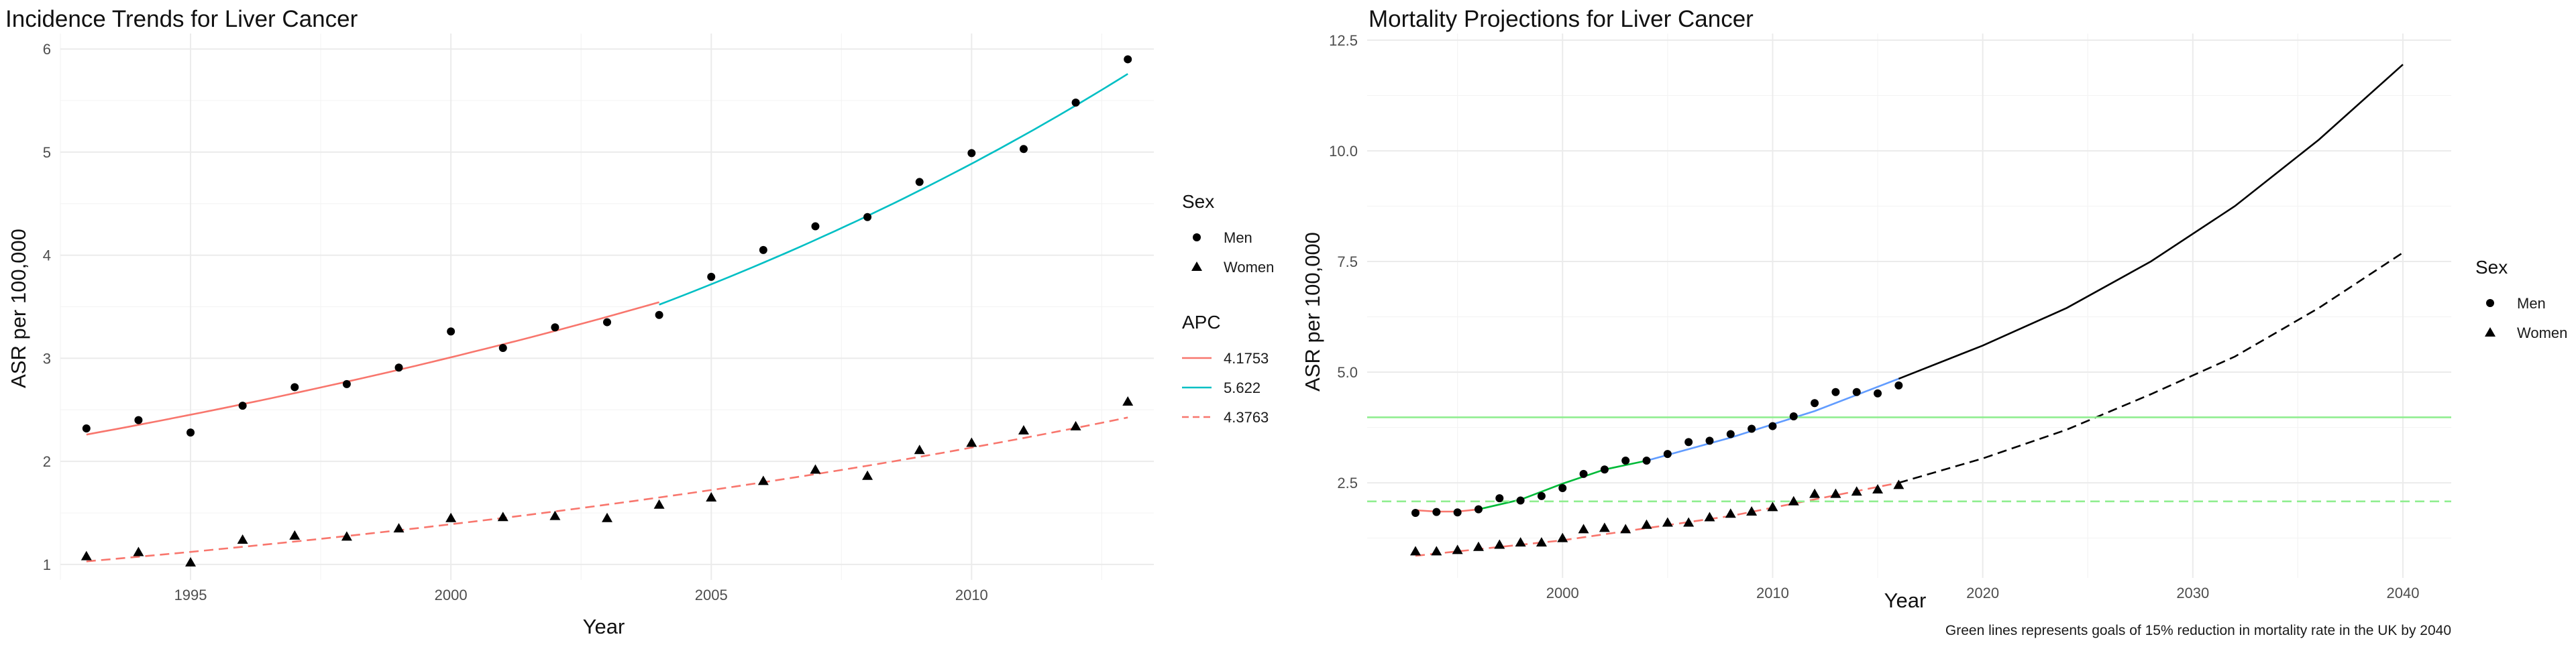  I want to click on x-tick-label: 2040, so click(2402, 593).